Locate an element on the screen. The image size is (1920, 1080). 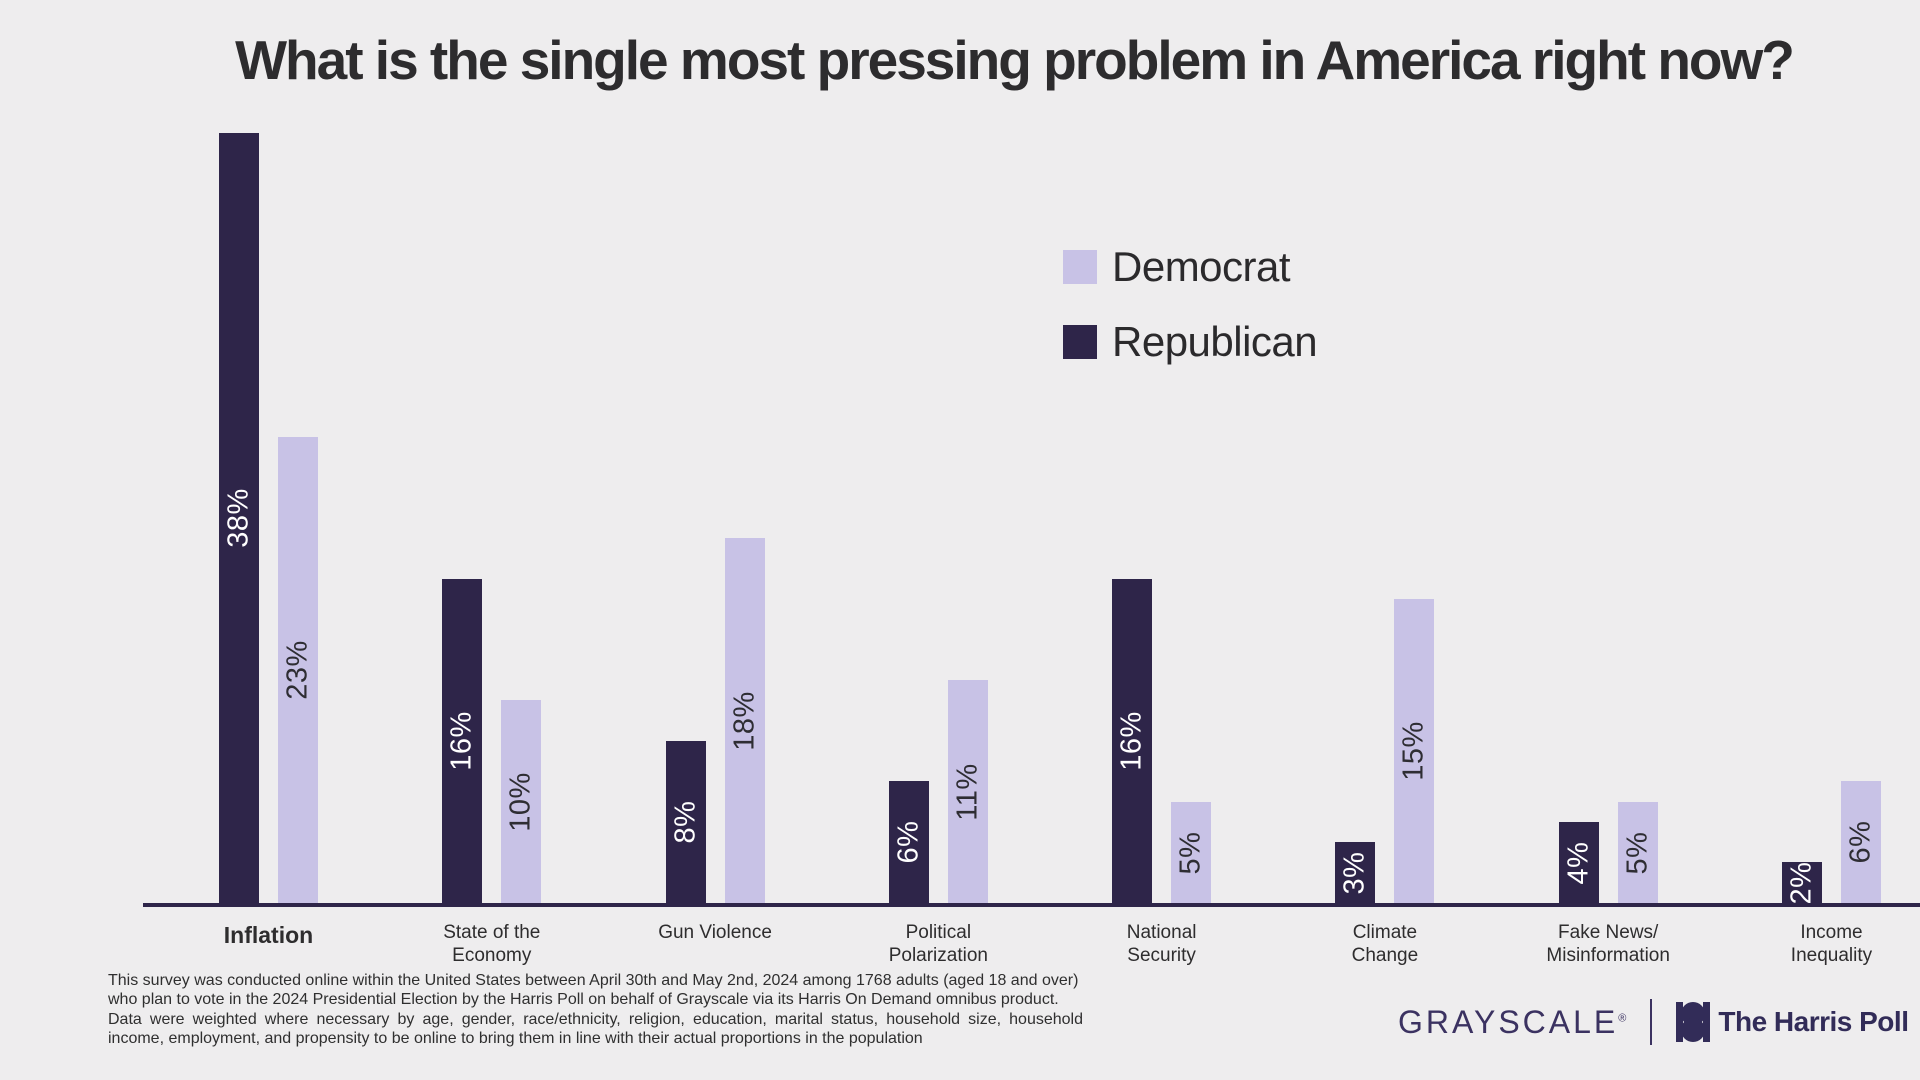
bar-republican-national-security: 16% is located at coordinates (1132, 741).